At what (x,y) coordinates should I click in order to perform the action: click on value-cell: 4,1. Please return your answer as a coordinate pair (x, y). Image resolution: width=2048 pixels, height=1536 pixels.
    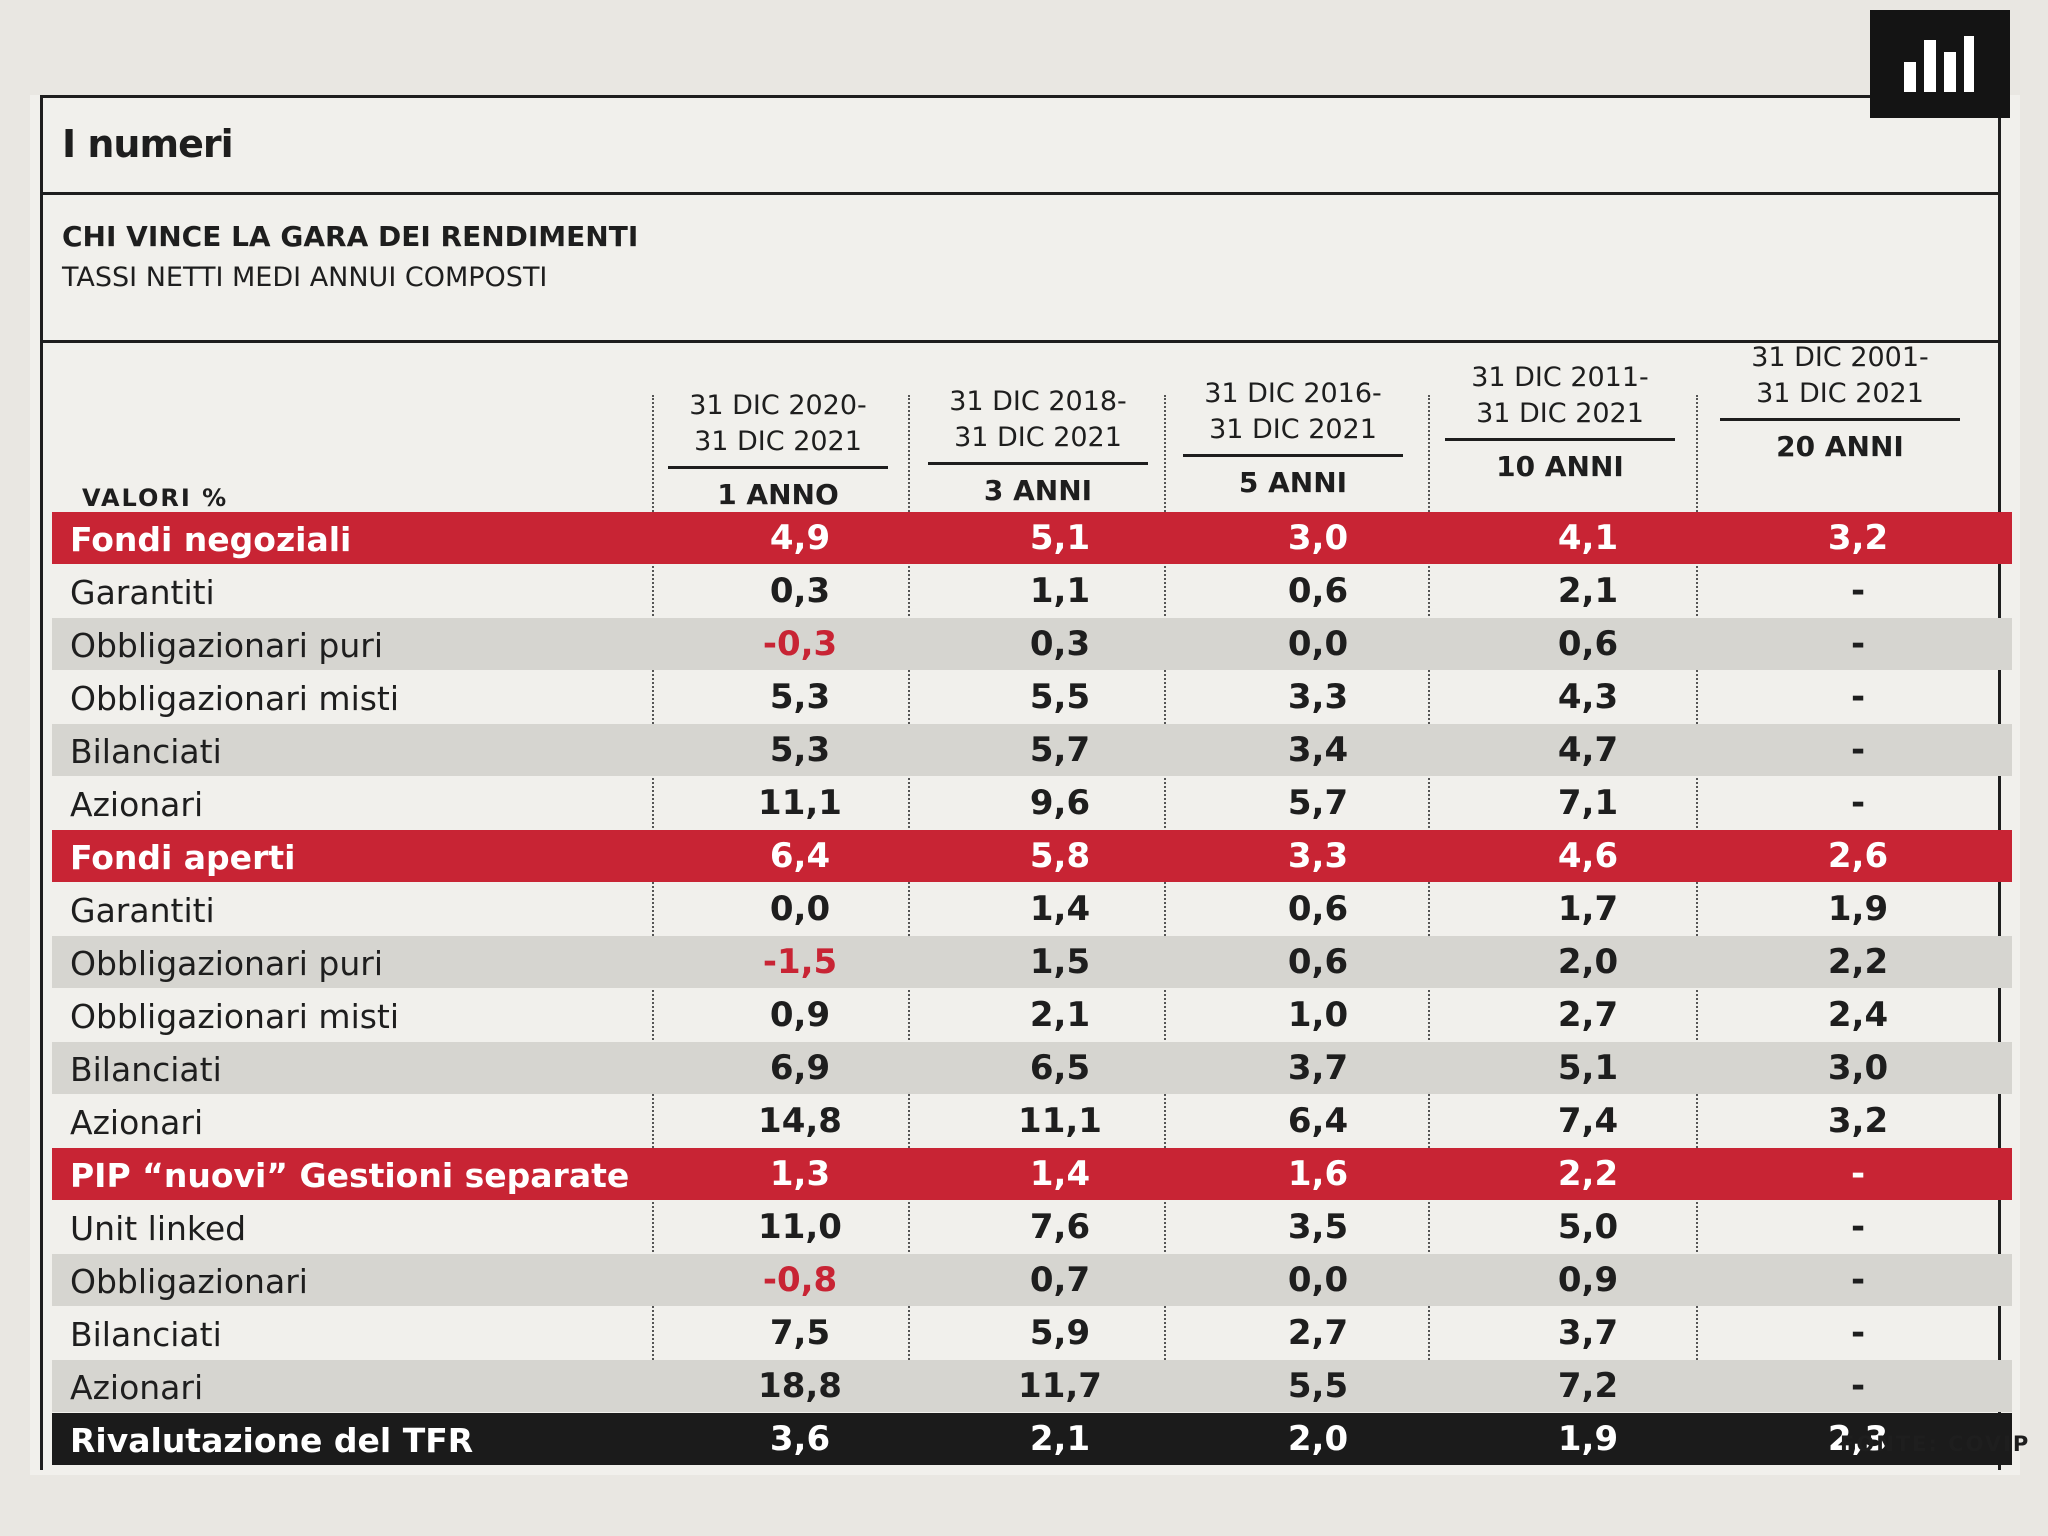
    Looking at the image, I should click on (1588, 538).